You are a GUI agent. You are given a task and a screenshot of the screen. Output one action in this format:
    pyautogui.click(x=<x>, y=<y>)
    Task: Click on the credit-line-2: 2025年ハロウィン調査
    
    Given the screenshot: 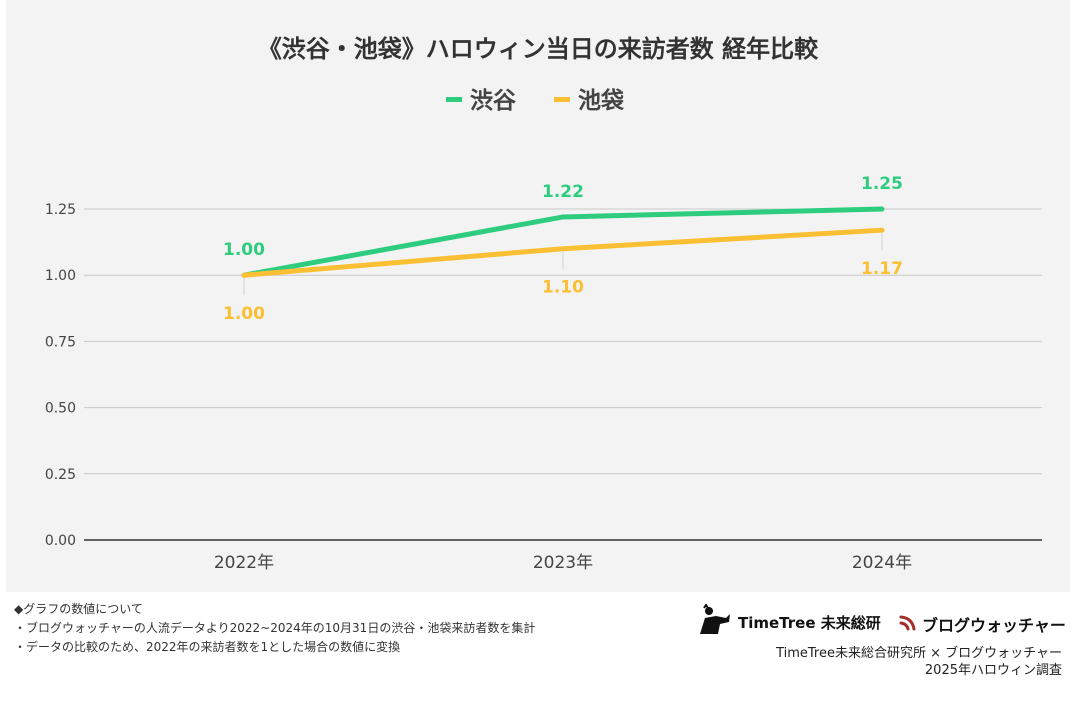 What is the action you would take?
    pyautogui.click(x=993, y=670)
    